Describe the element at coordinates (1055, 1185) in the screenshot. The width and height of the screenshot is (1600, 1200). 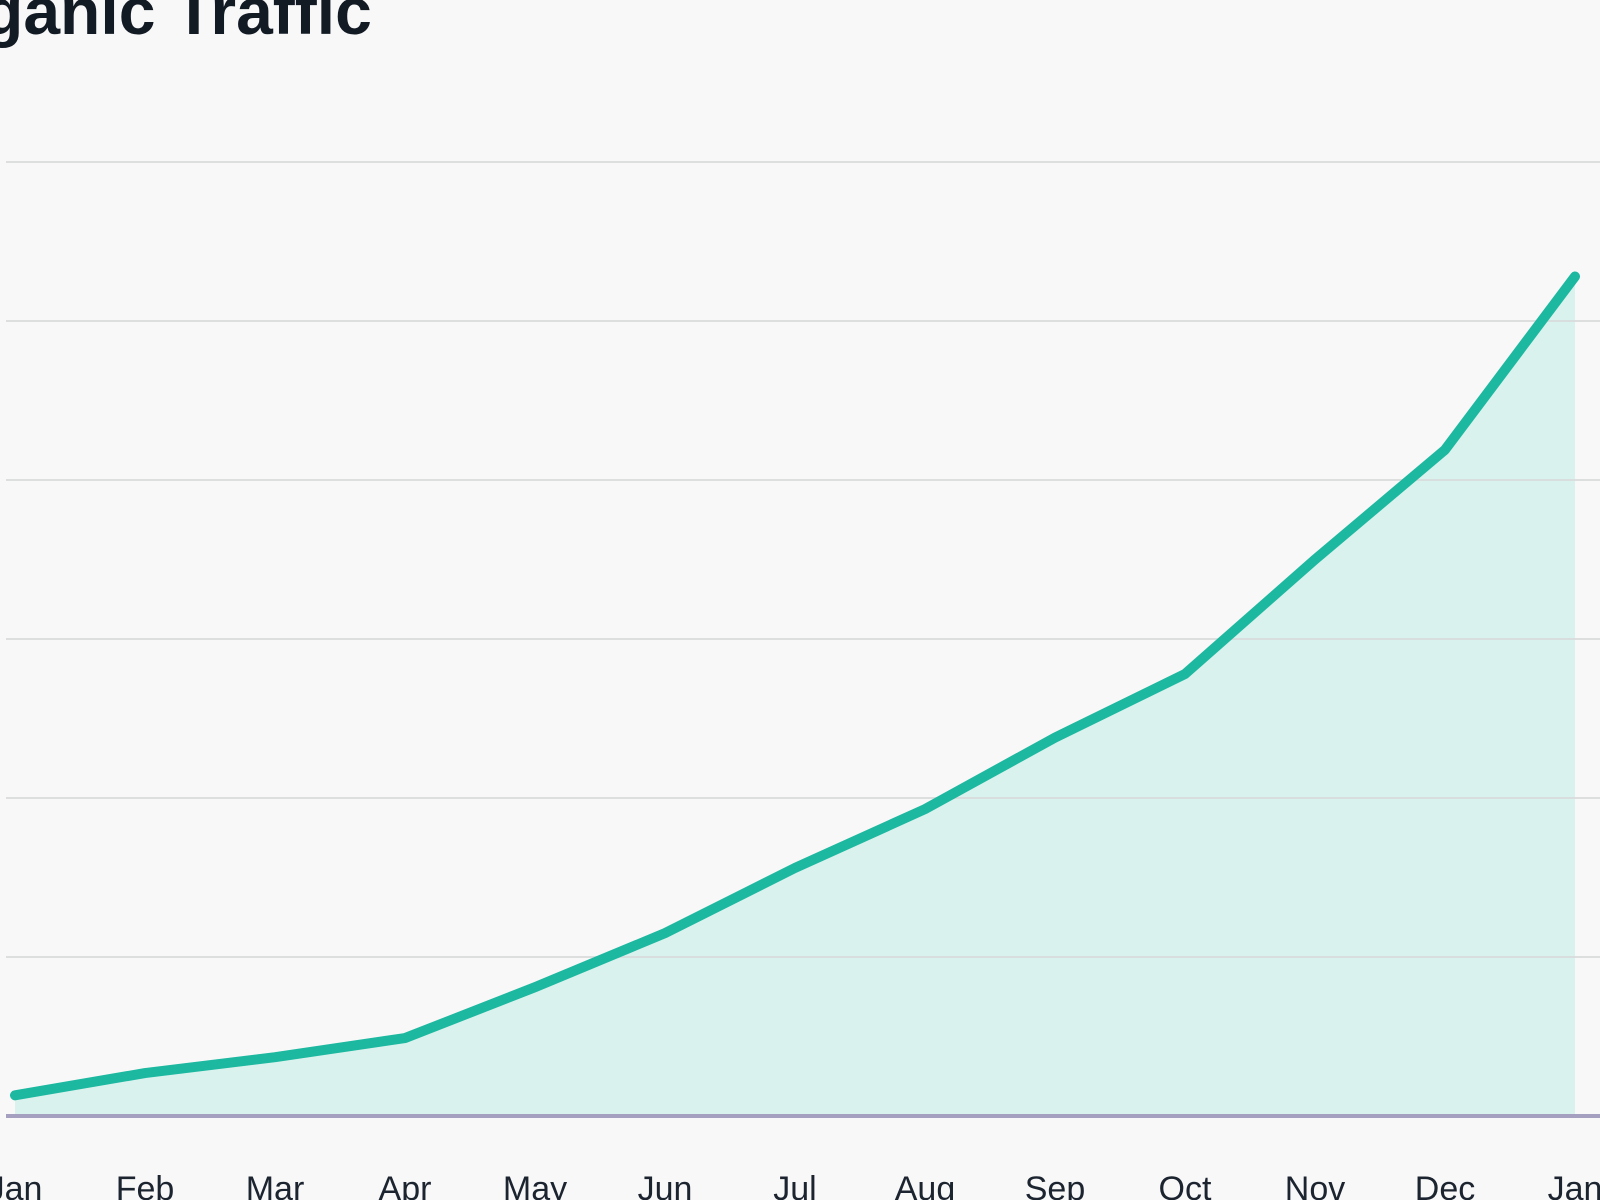
I see `x-tick-label: Sep` at that location.